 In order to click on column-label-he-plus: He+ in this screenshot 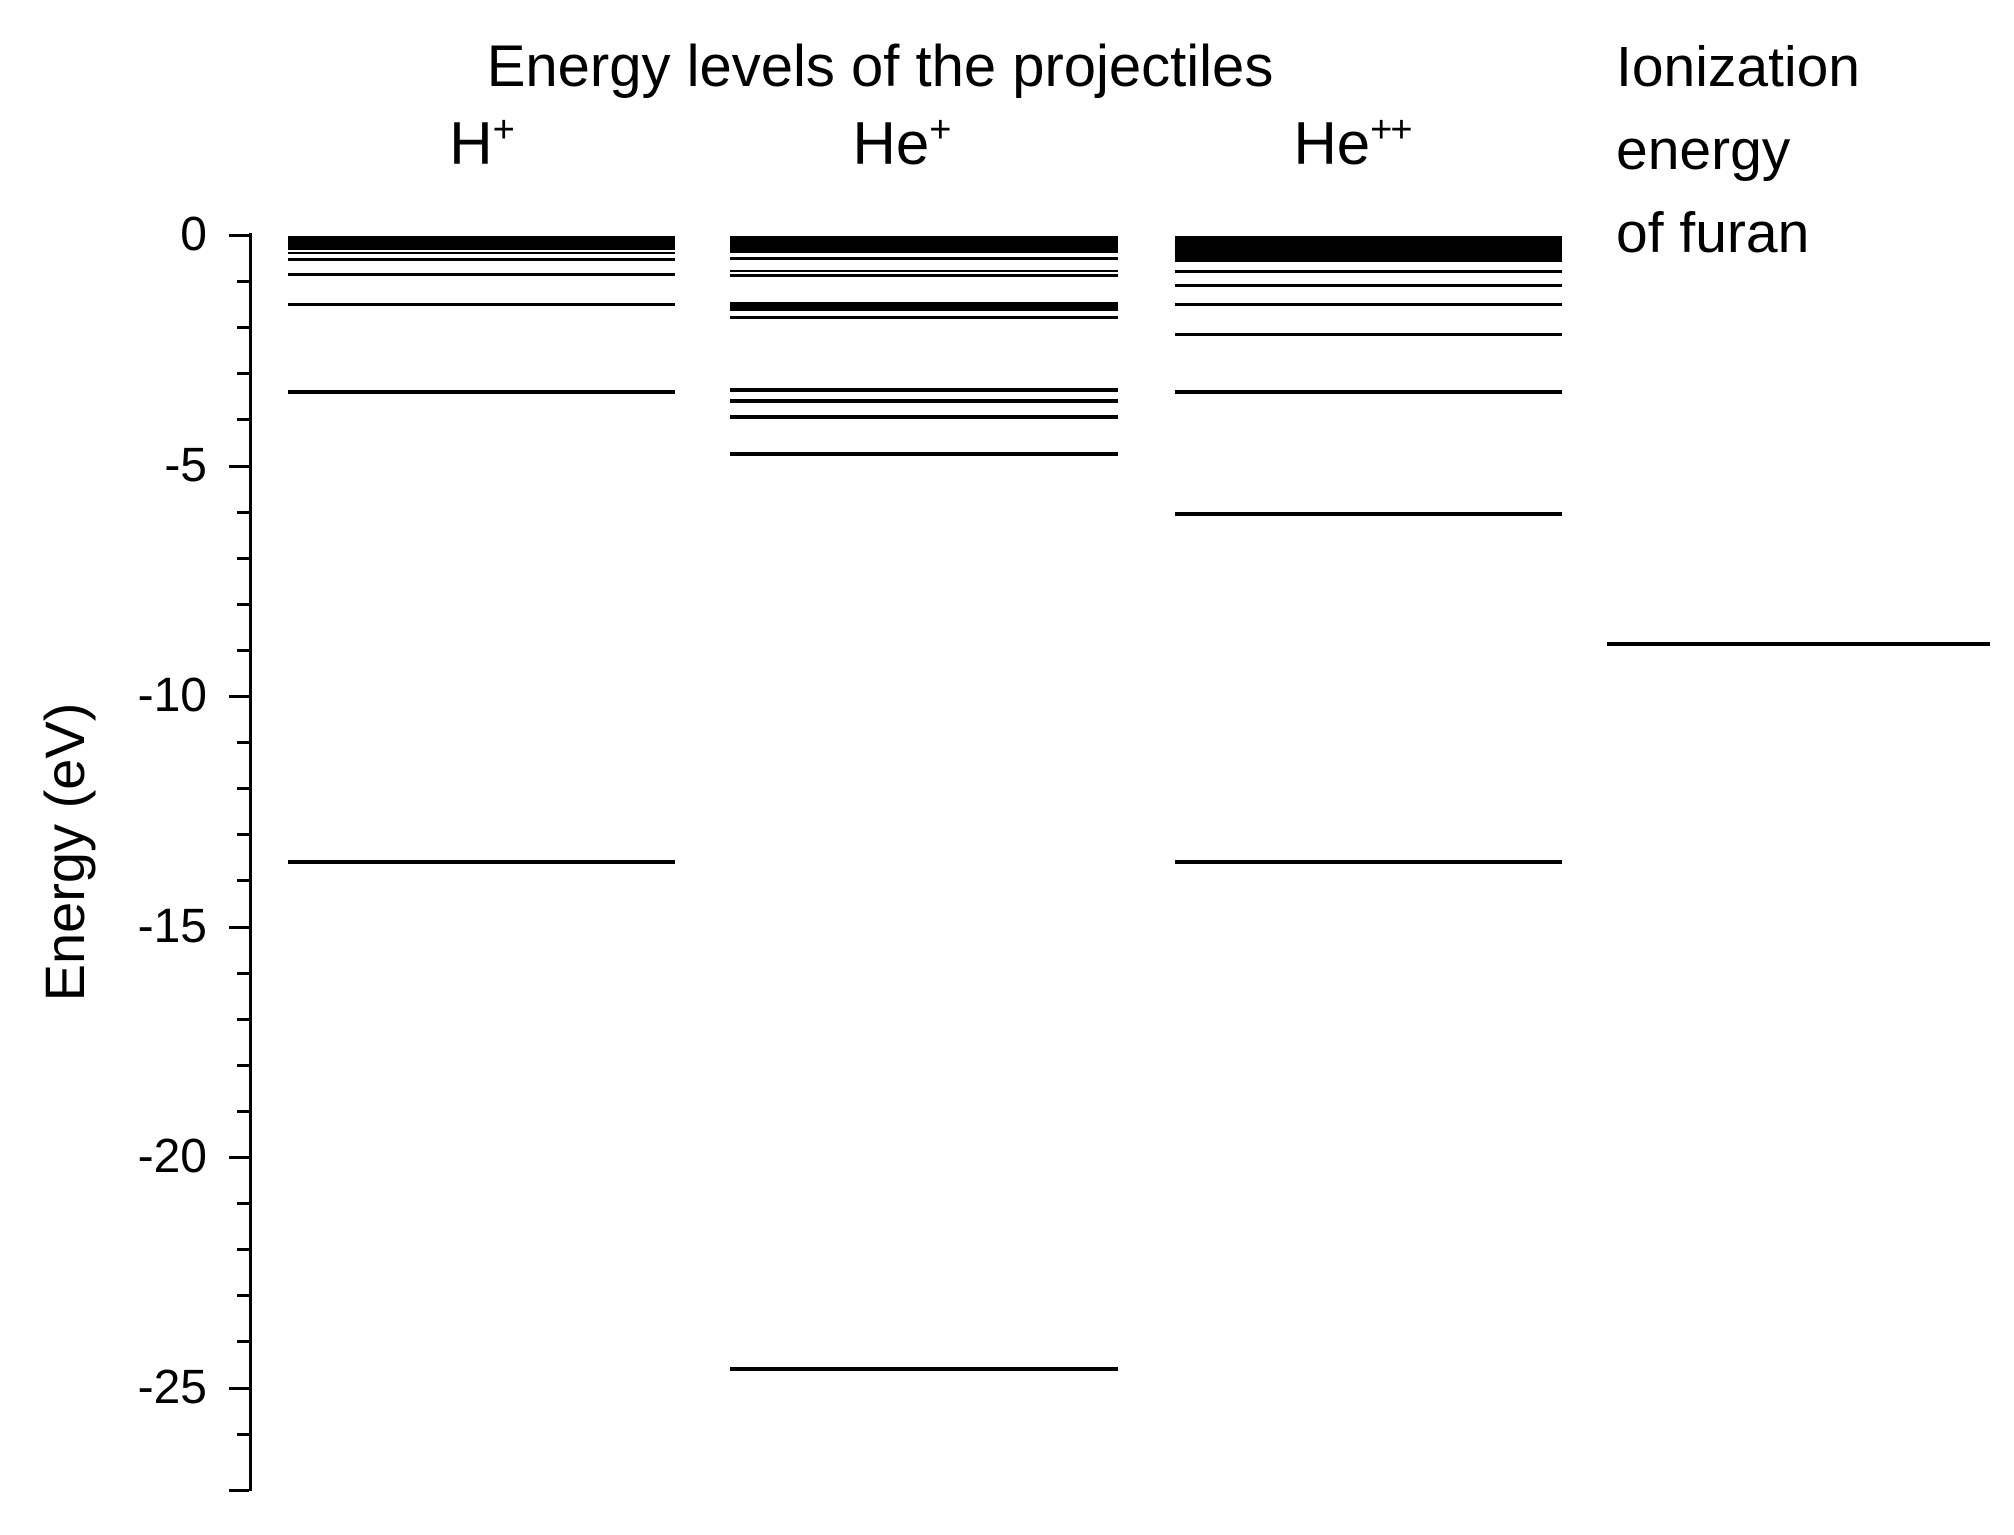, I will do `click(901, 137)`.